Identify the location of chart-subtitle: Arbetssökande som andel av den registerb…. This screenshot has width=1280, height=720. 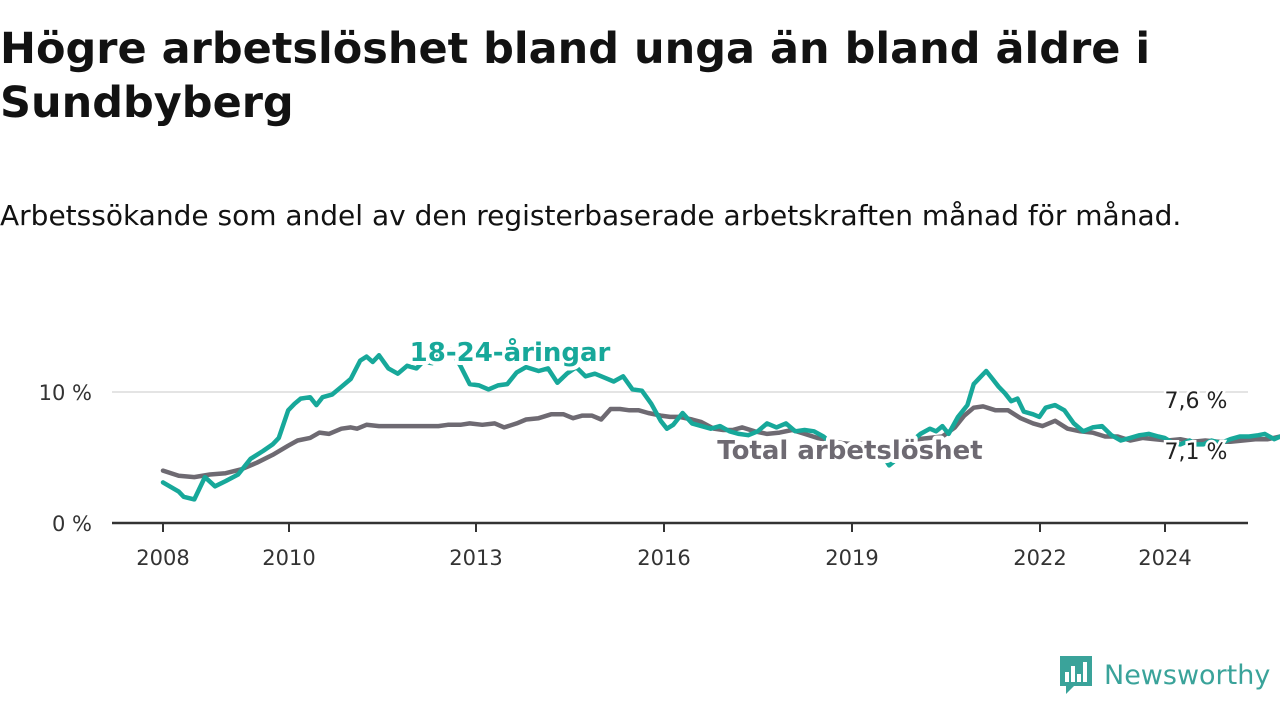
(591, 215).